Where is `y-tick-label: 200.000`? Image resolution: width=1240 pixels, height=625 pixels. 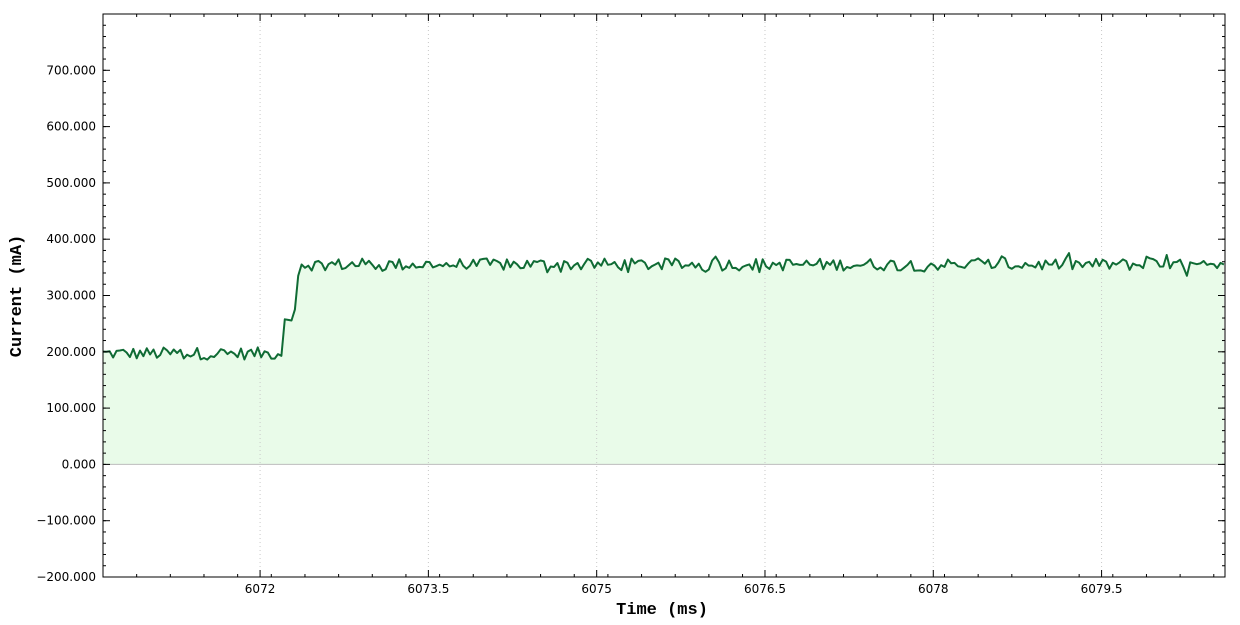 y-tick-label: 200.000 is located at coordinates (71, 352).